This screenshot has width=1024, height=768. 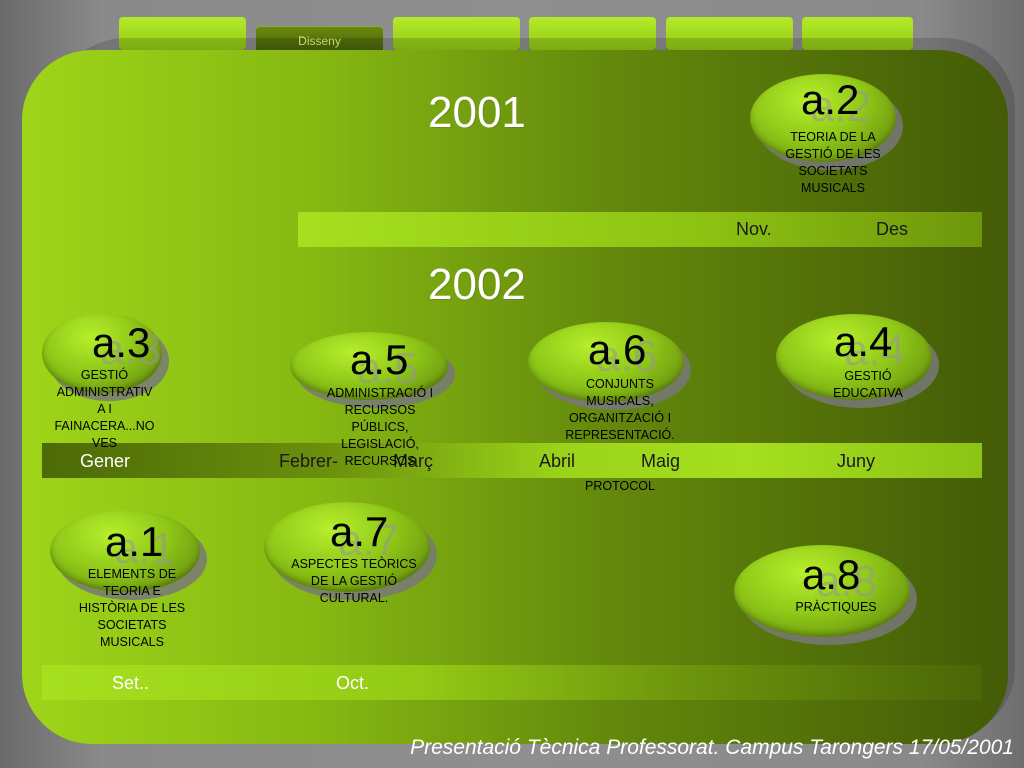 I want to click on module-code: a.3, so click(x=121, y=342).